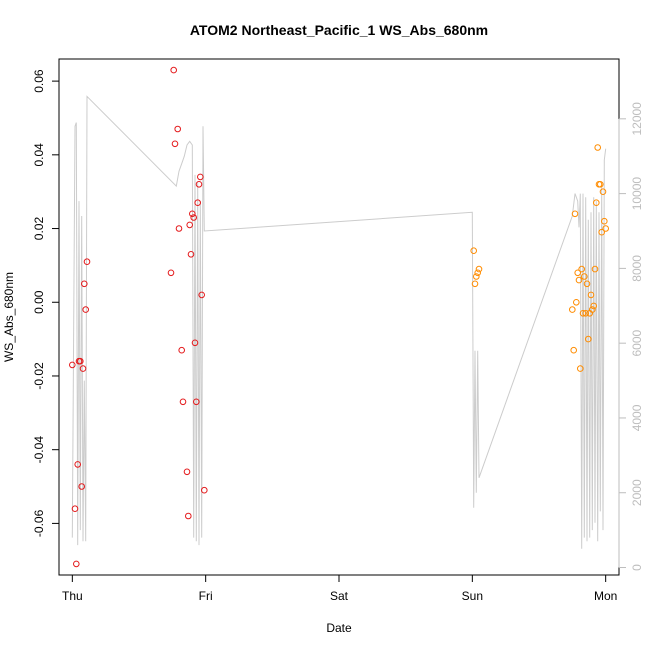 The height and width of the screenshot is (650, 650). What do you see at coordinates (637, 194) in the screenshot?
I see `y2-tick-label: 10000` at bounding box center [637, 194].